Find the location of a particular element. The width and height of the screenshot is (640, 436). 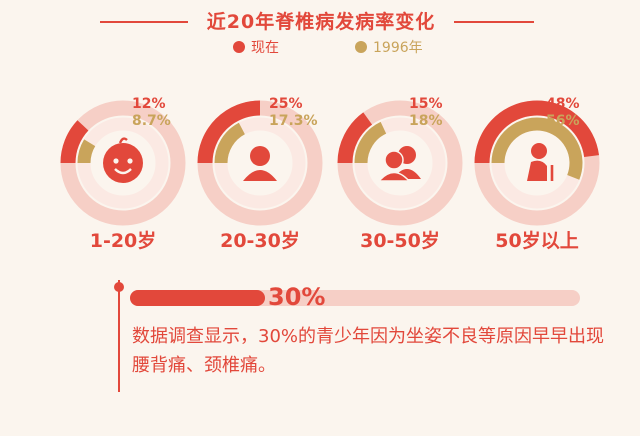

baby-curl is located at coordinates (123, 140).